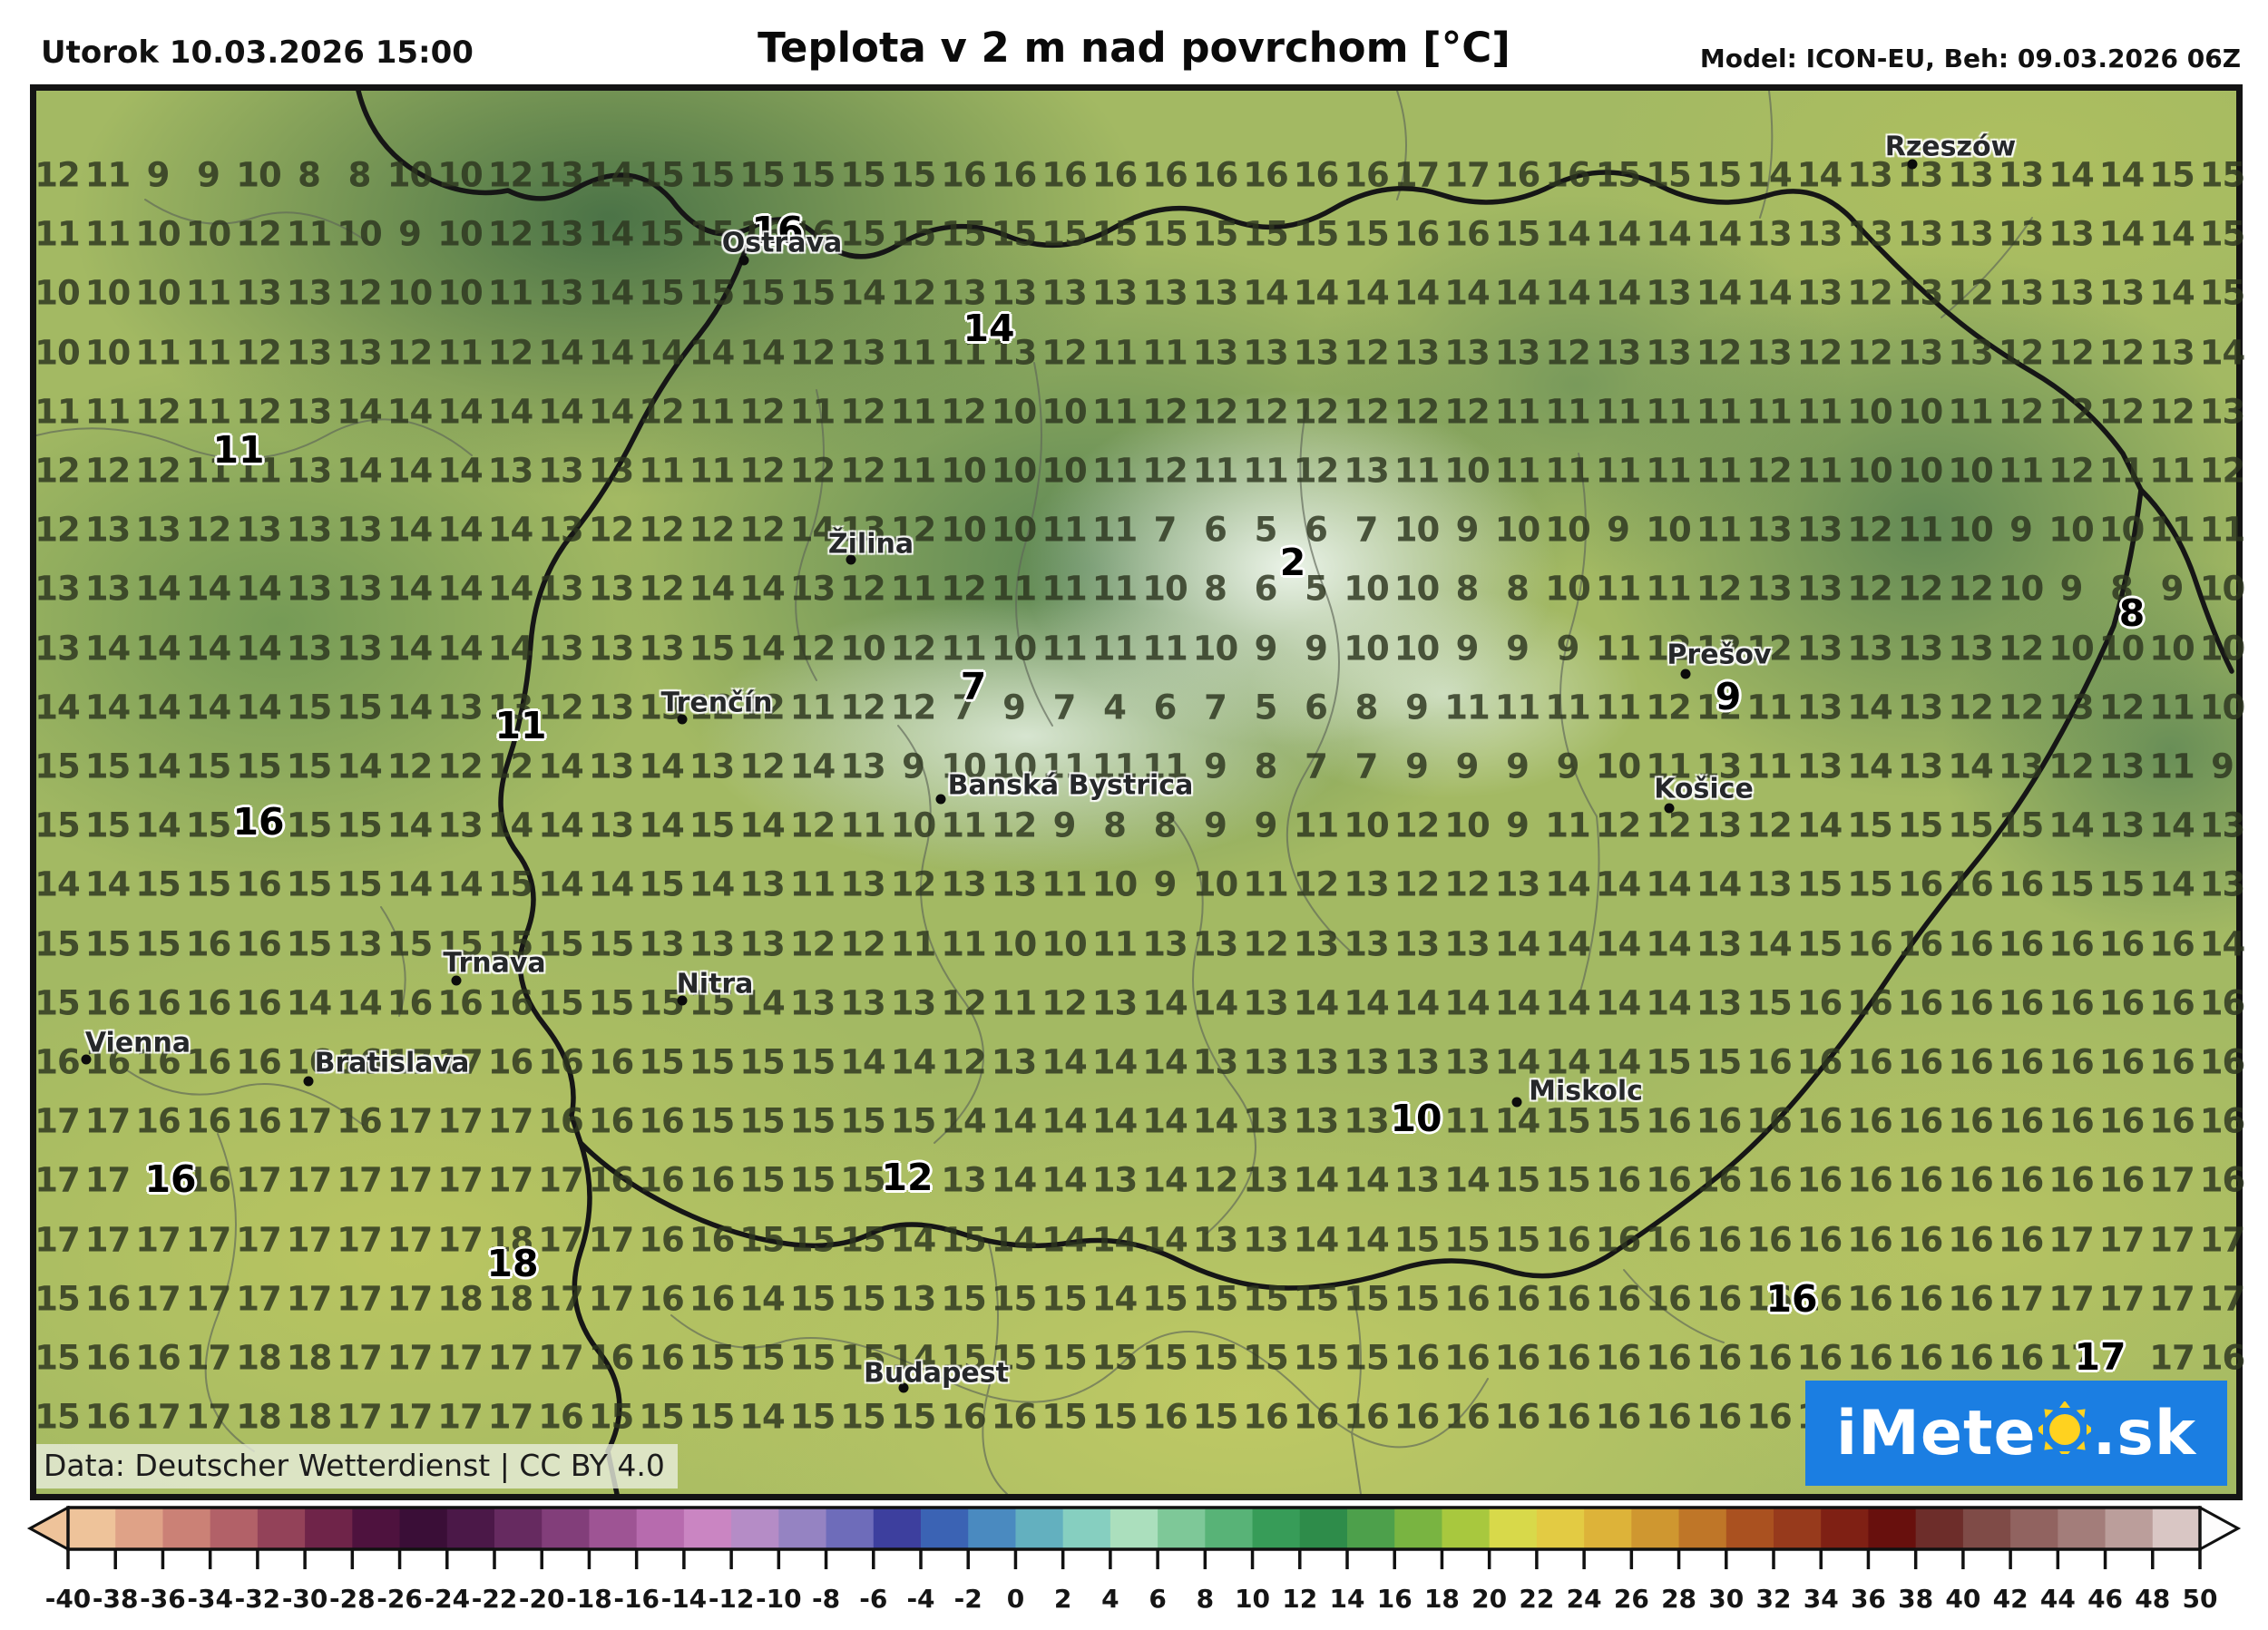 The width and height of the screenshot is (2268, 1630). What do you see at coordinates (2152, 1599) in the screenshot?
I see `colorbar-tick-label: 48` at bounding box center [2152, 1599].